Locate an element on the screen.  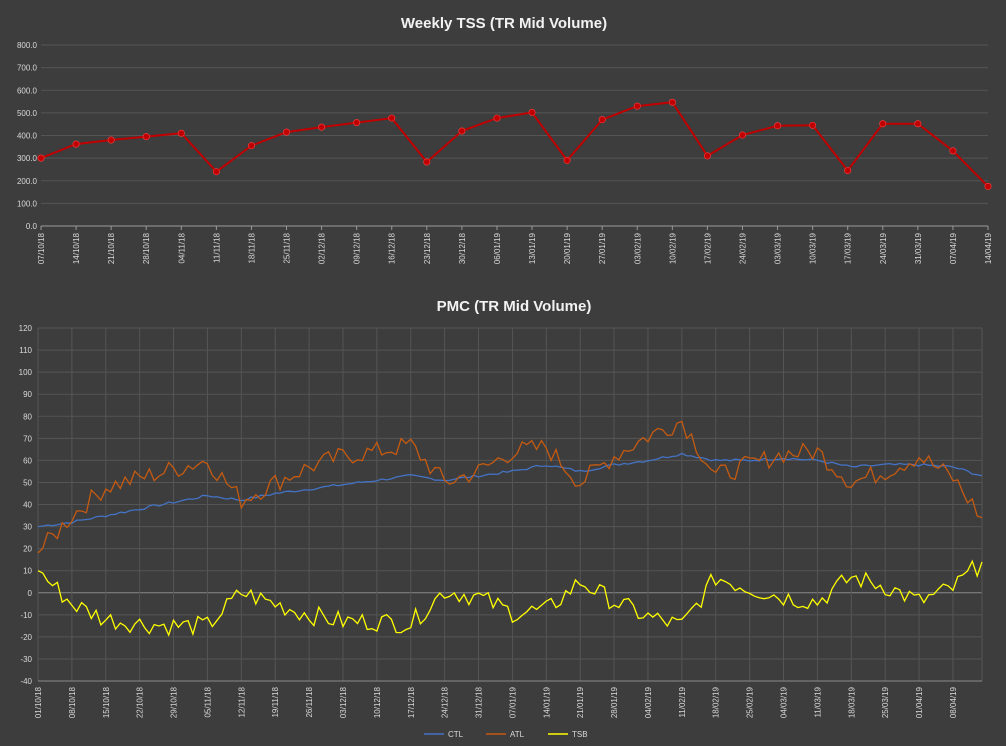
chart1-xtick-label: 25/11/18 is located at coordinates (287, 247).